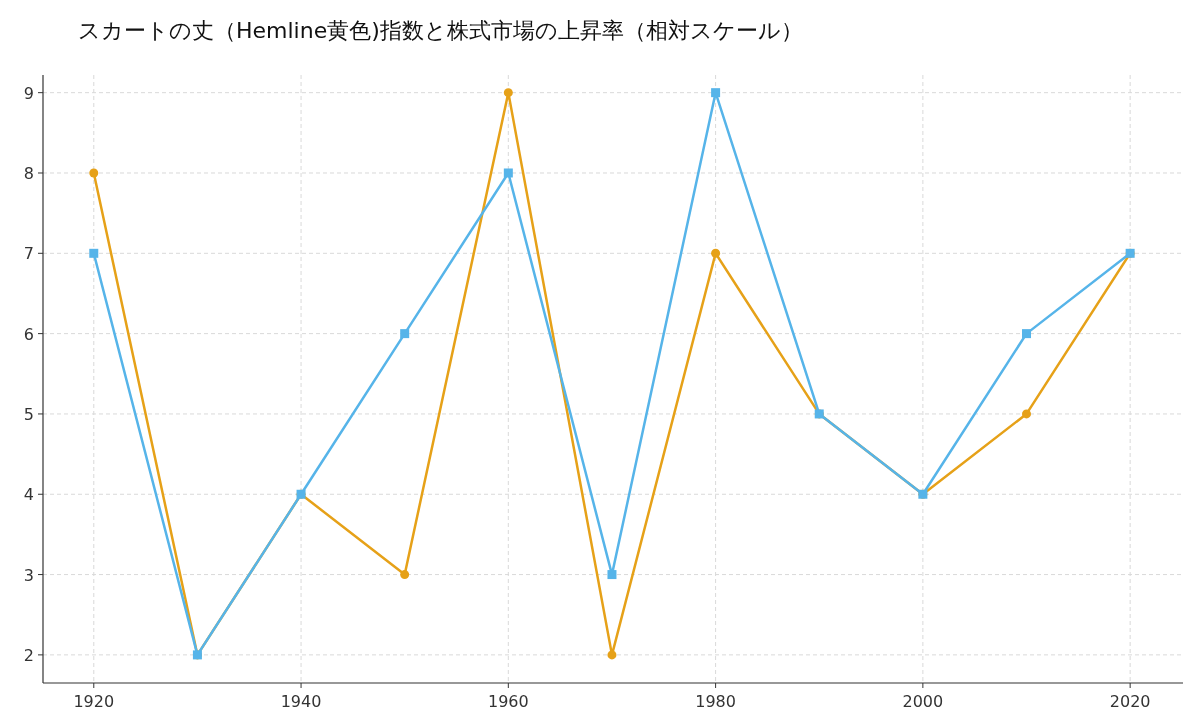 This screenshot has width=1200, height=722. Describe the element at coordinates (440, 30) in the screenshot. I see `chart-title: スカートの丈（Hemline黄色)指数と株式市場の上昇率（相対スケール）` at that location.